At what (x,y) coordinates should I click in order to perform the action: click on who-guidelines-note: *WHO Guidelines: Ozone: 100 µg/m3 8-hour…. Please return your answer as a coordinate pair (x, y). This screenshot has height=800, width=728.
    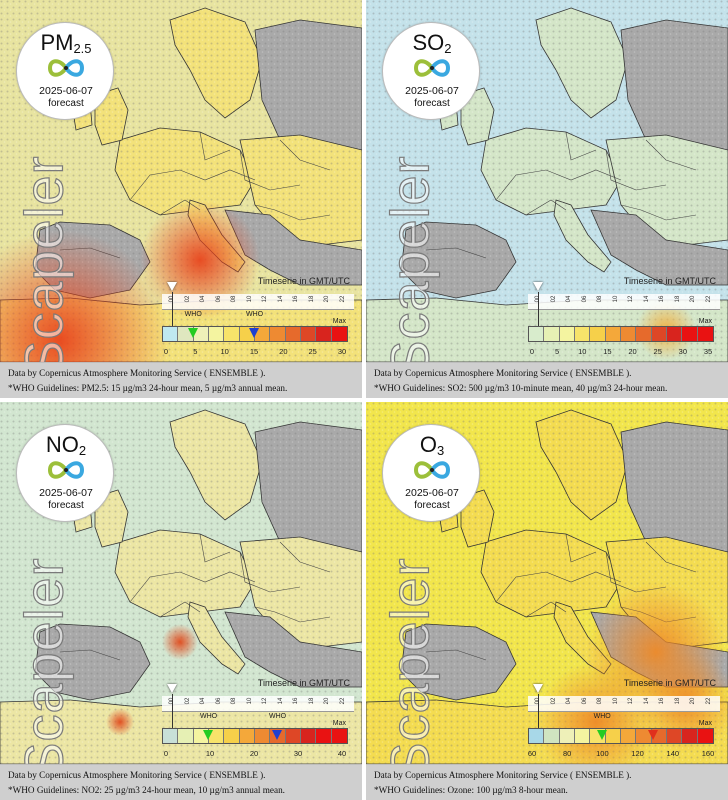
    Looking at the image, I should click on (471, 790).